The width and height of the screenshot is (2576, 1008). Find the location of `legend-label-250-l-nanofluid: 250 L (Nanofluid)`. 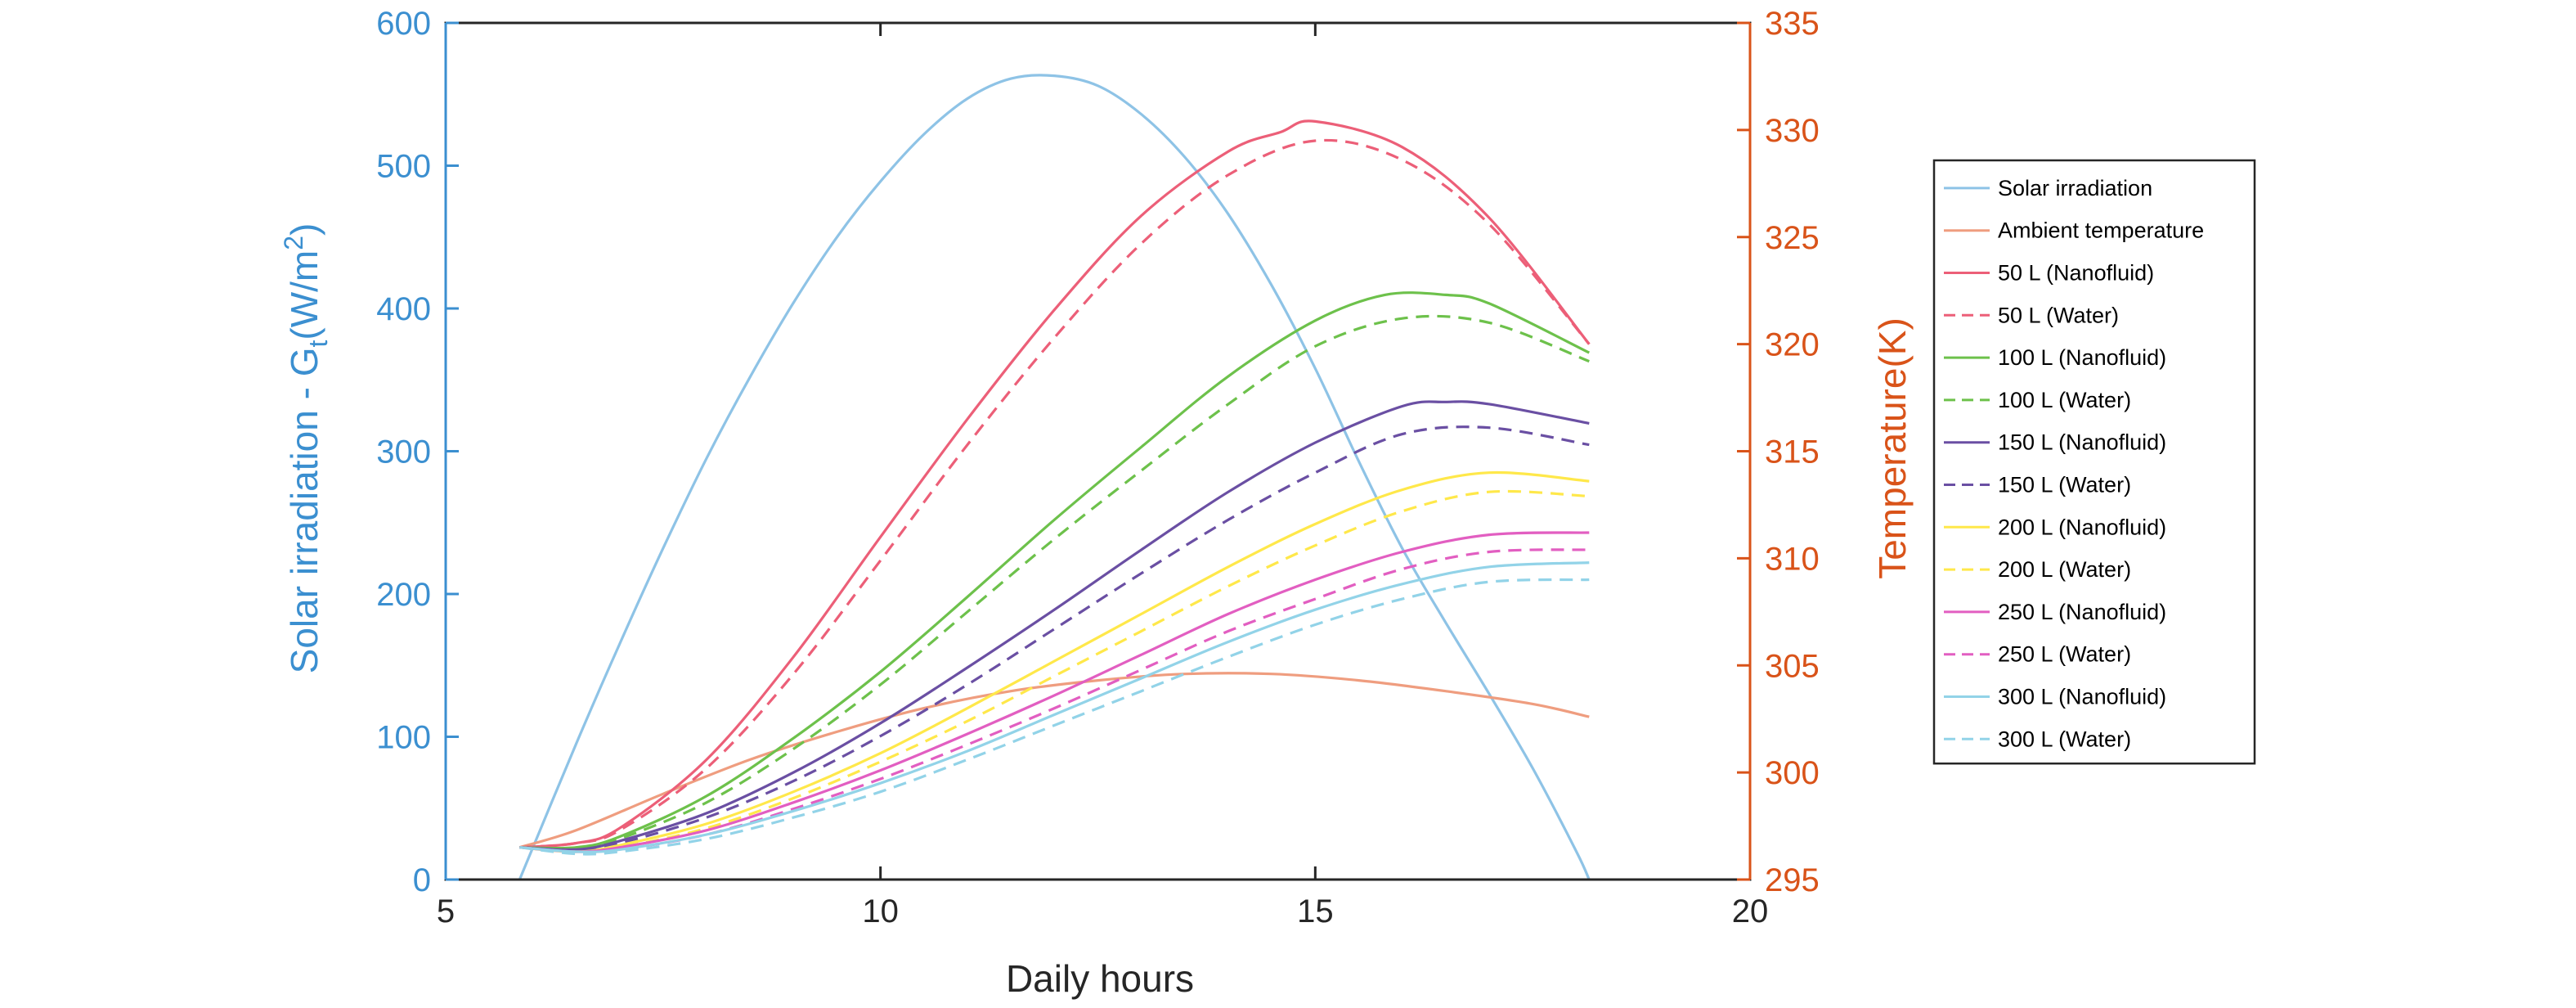

legend-label-250-l-nanofluid: 250 L (Nanofluid) is located at coordinates (2082, 612).